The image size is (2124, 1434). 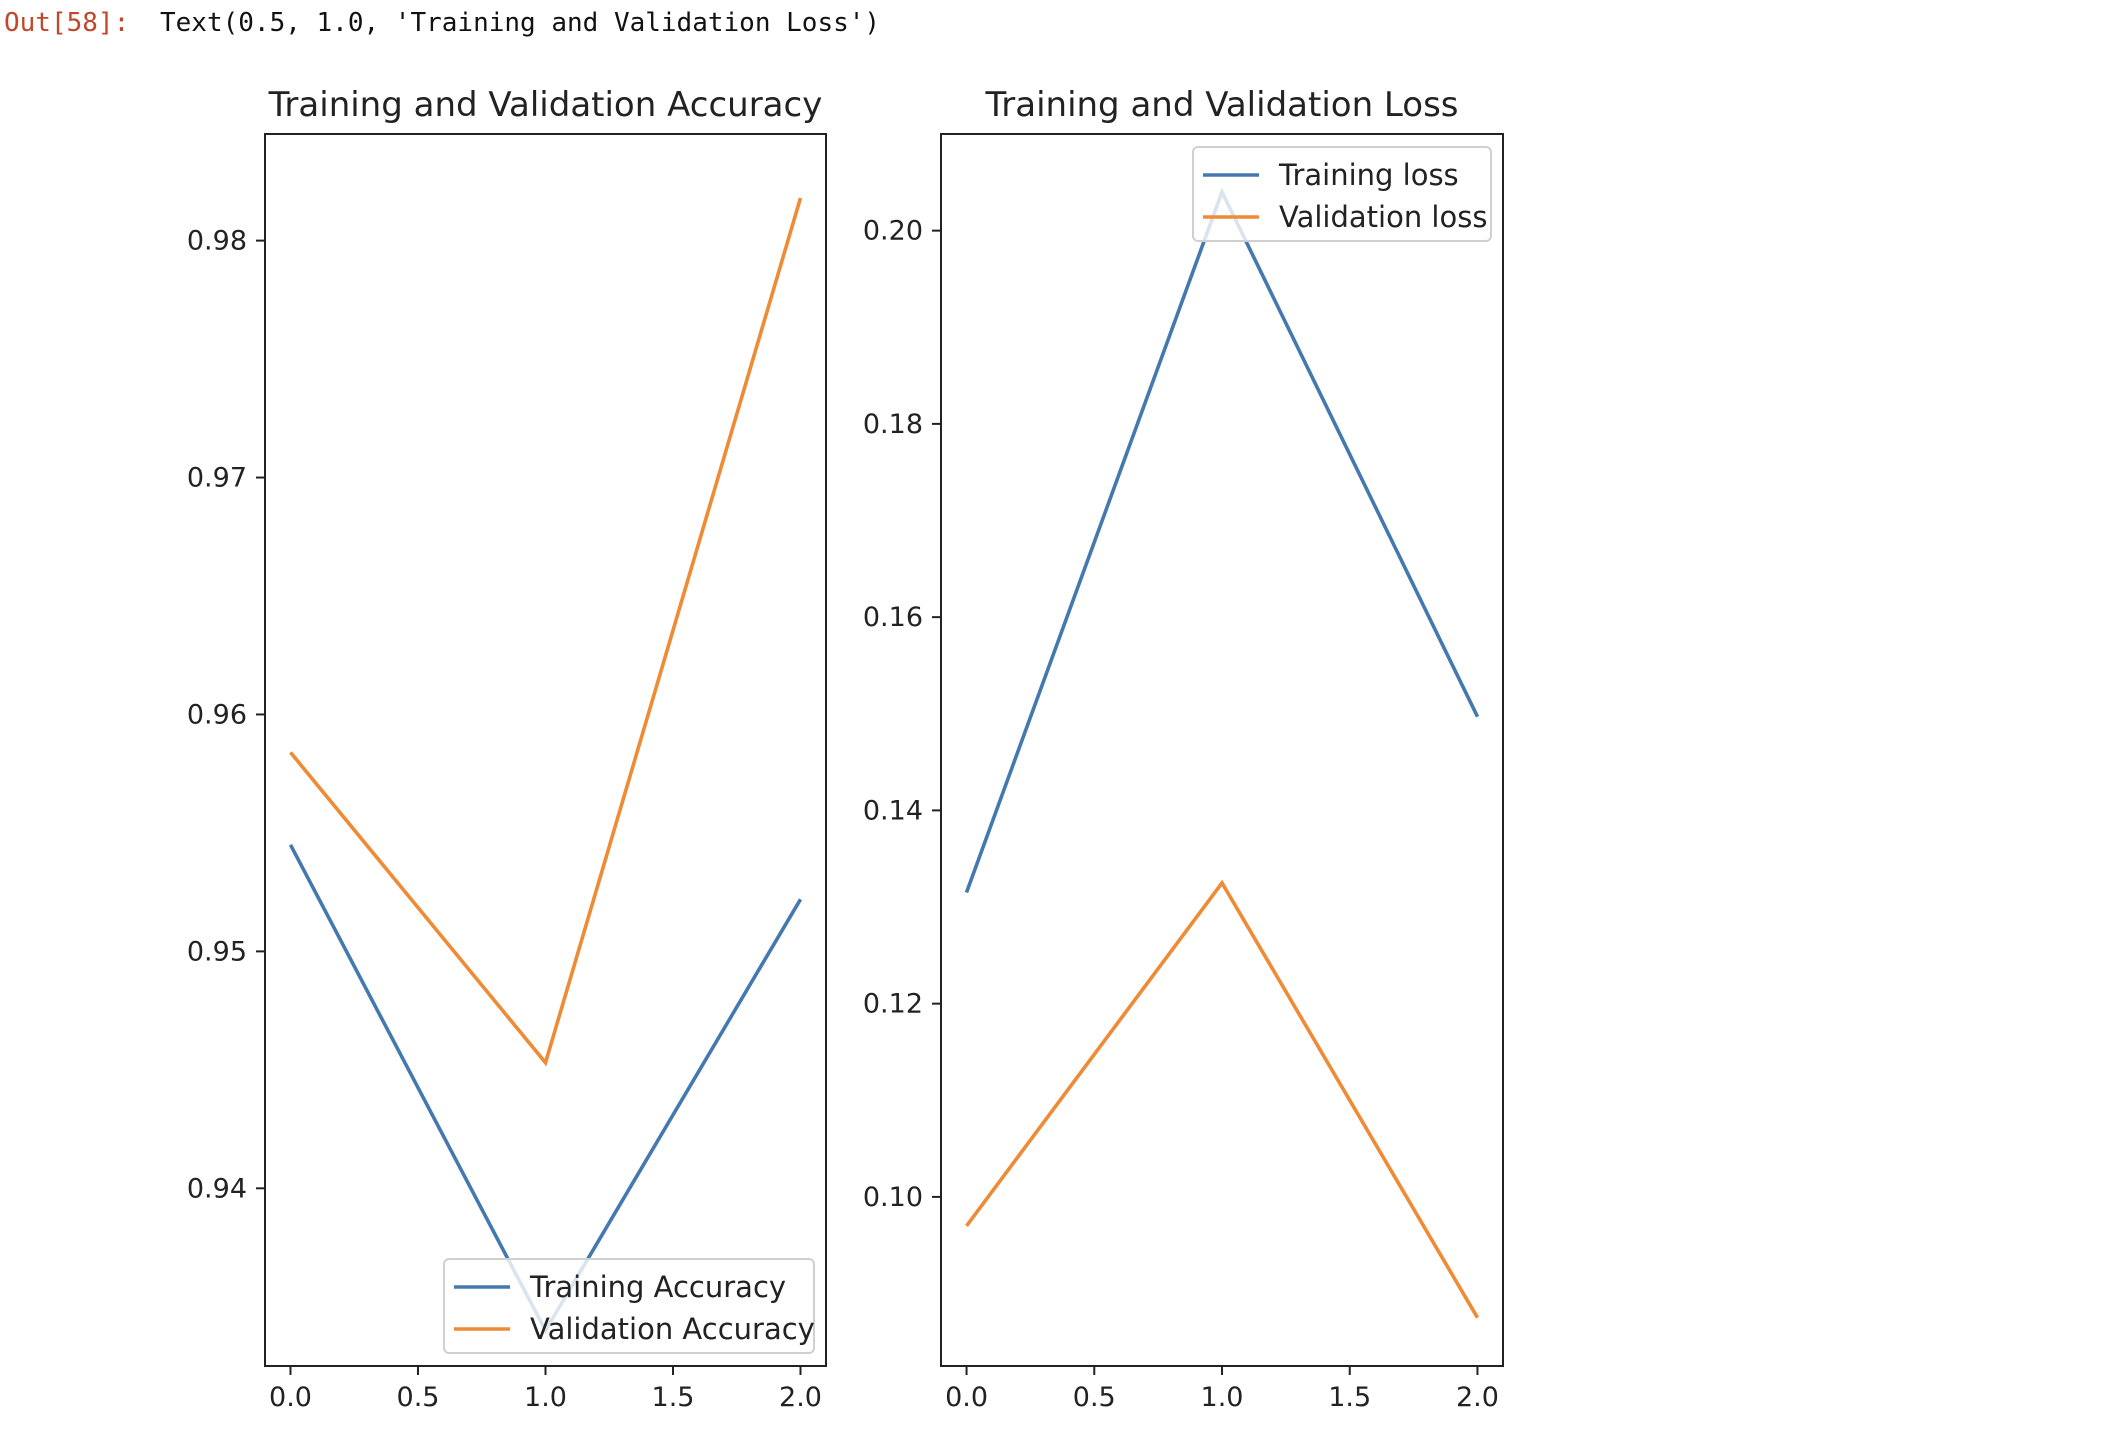 I want to click on accuracy-legend: Training Accuracy Validation Accuracy, so click(x=629, y=1306).